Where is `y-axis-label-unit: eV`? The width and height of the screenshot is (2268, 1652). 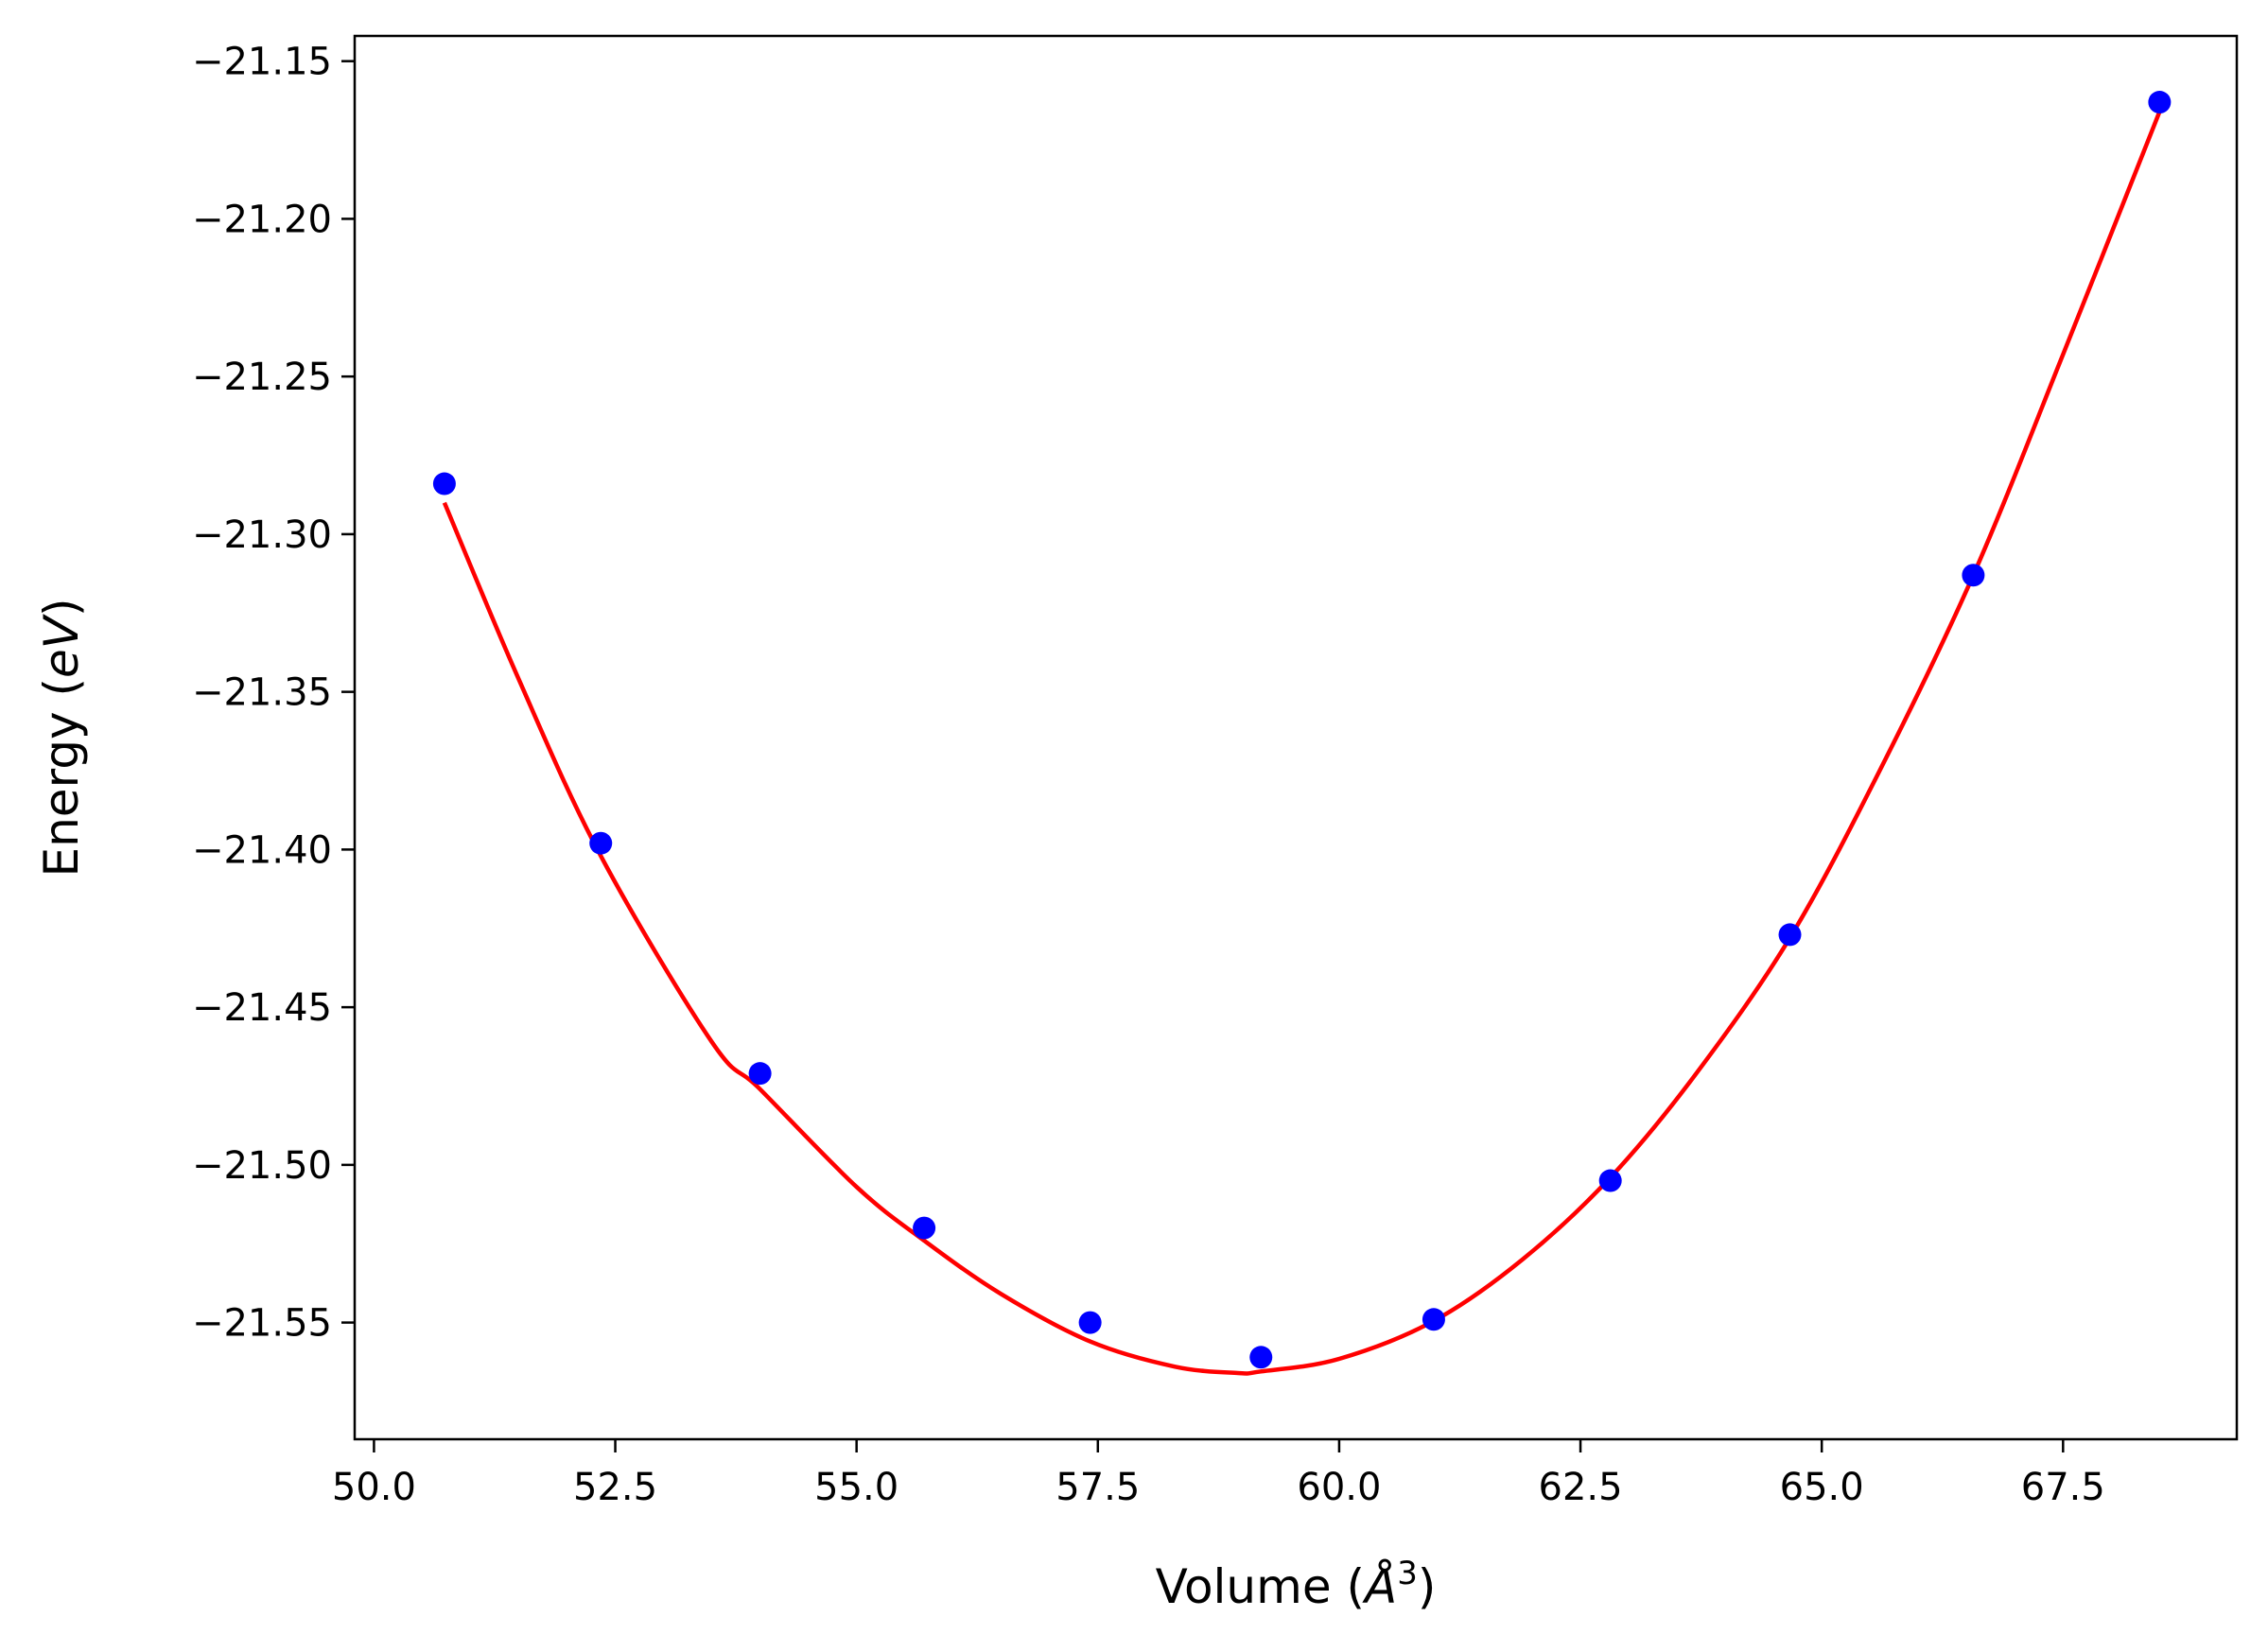
y-axis-label-unit: eV is located at coordinates (61, 645).